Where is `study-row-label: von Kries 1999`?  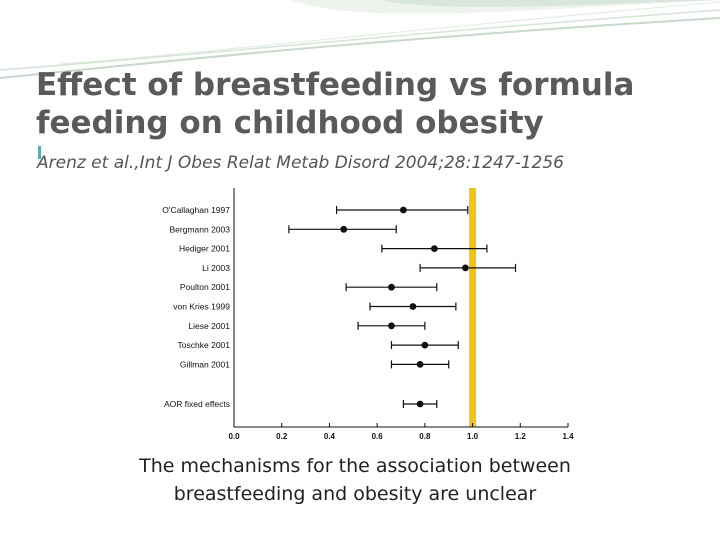
study-row-label: von Kries 1999 is located at coordinates (201, 307).